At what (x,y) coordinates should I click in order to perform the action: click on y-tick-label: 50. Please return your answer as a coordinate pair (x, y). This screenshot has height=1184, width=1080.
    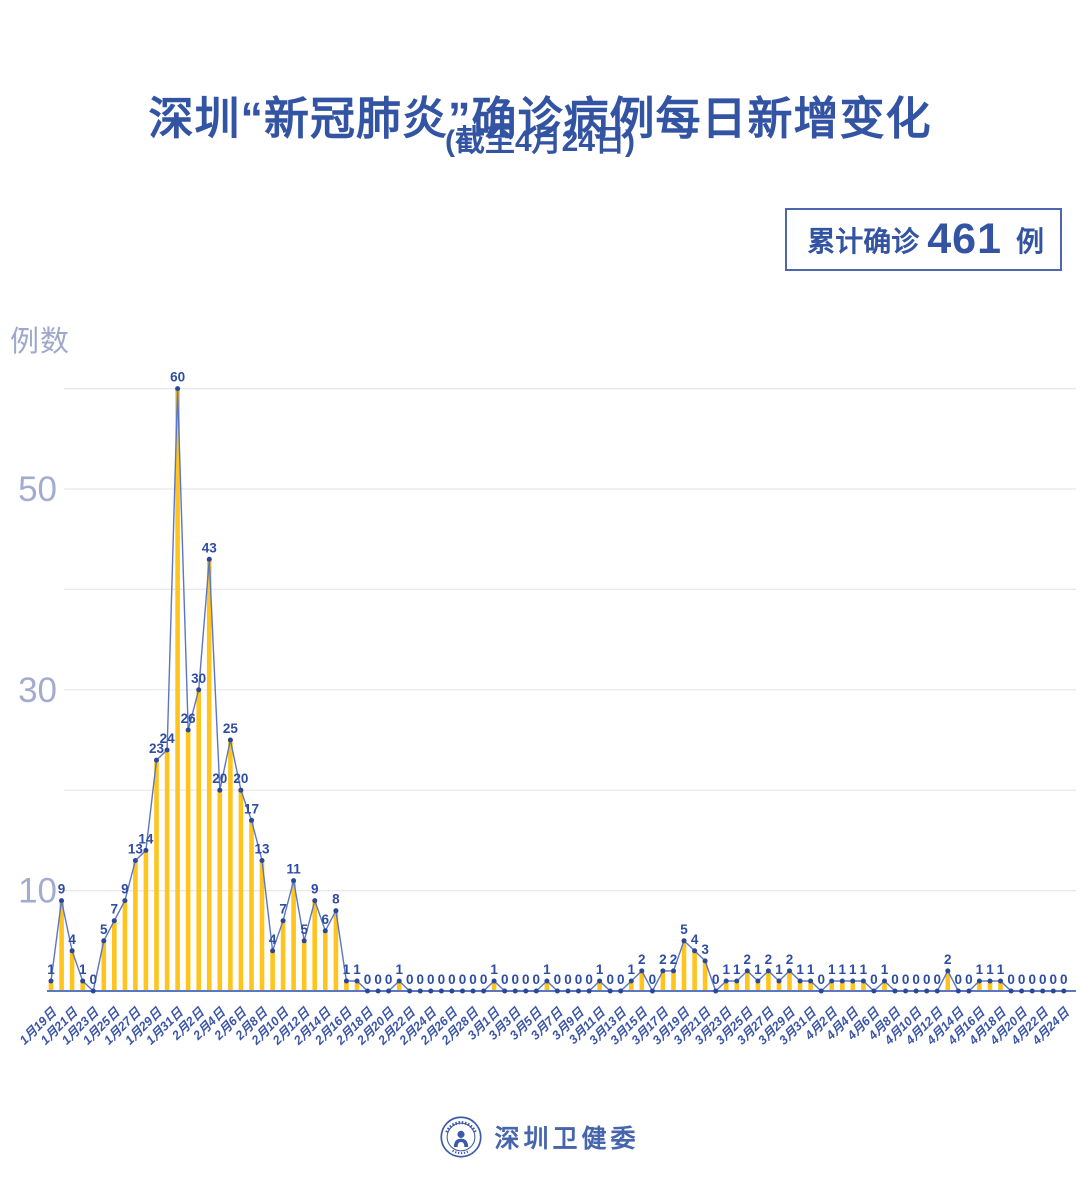
    Looking at the image, I should click on (37, 489).